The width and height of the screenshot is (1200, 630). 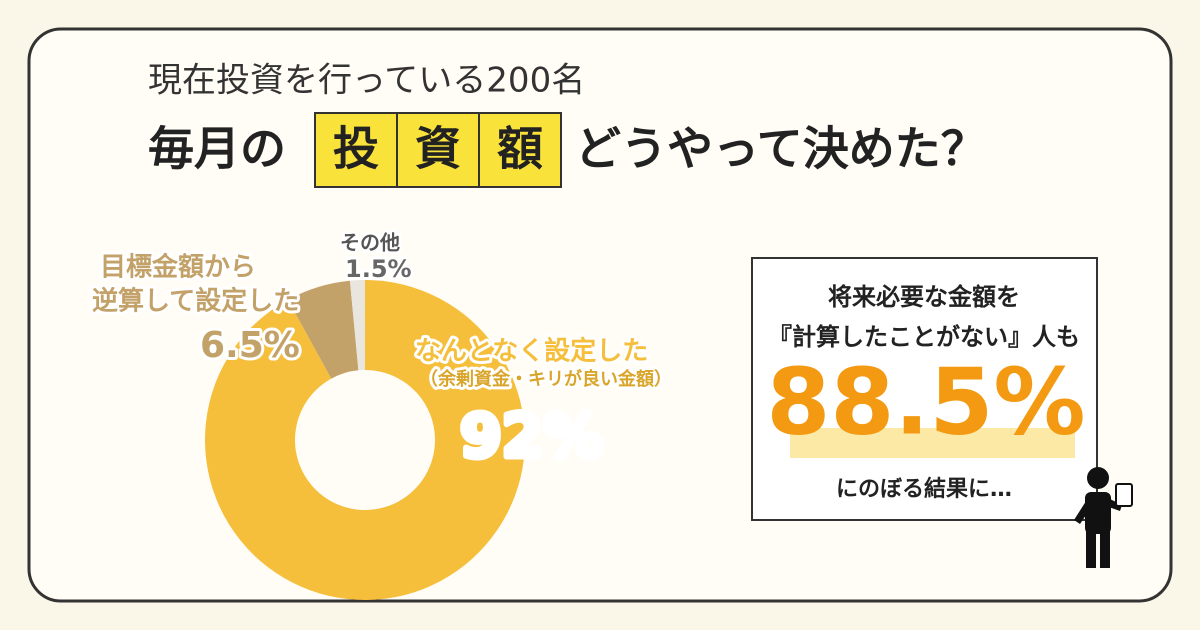 I want to click on callout-box, so click(x=924, y=389).